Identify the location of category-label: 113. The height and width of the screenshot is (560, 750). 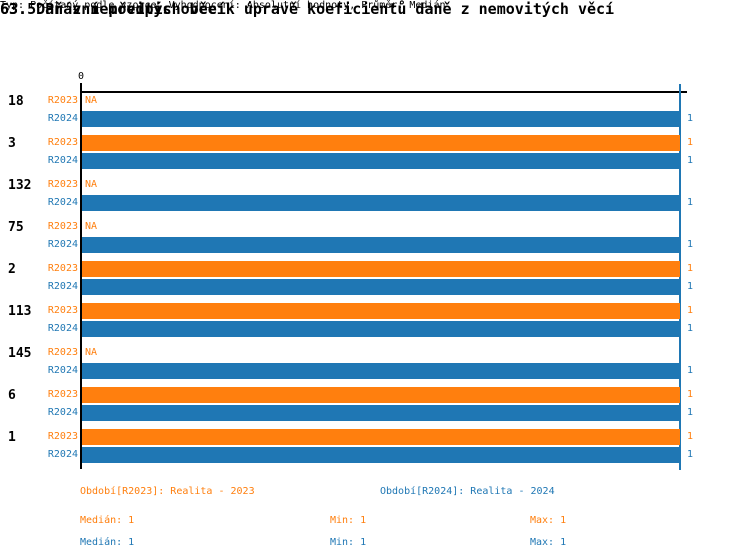
(20, 311).